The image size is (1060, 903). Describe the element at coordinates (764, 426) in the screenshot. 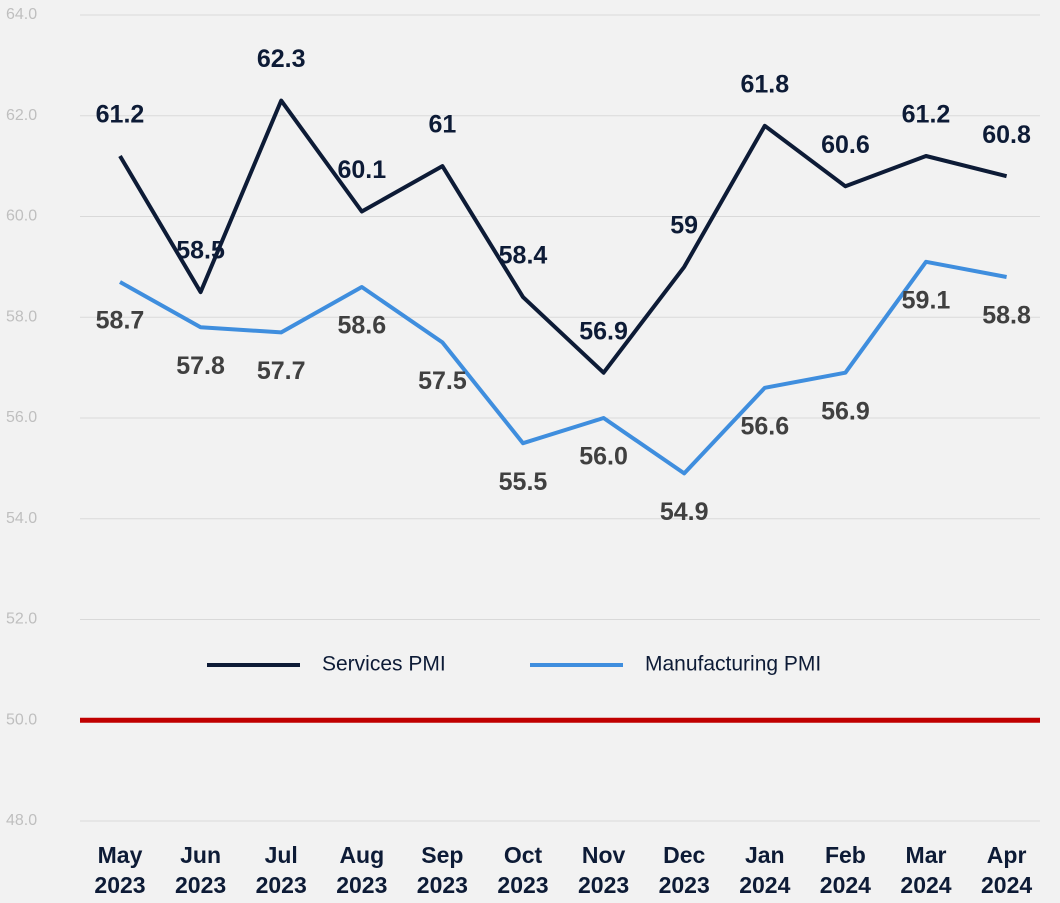

I see `data-label: 56.6` at that location.